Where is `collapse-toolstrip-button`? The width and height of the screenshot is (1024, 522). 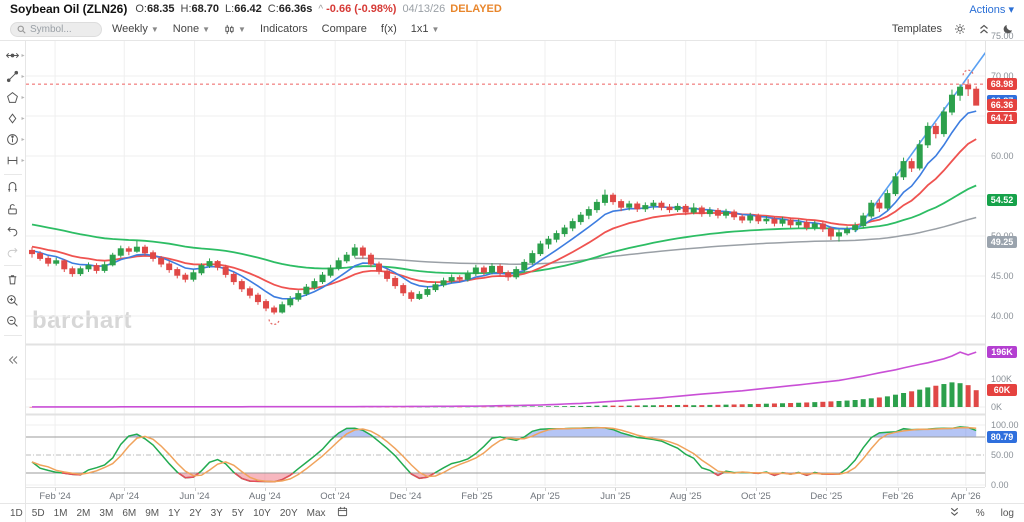
collapse-toolstrip-button is located at coordinates (13, 359).